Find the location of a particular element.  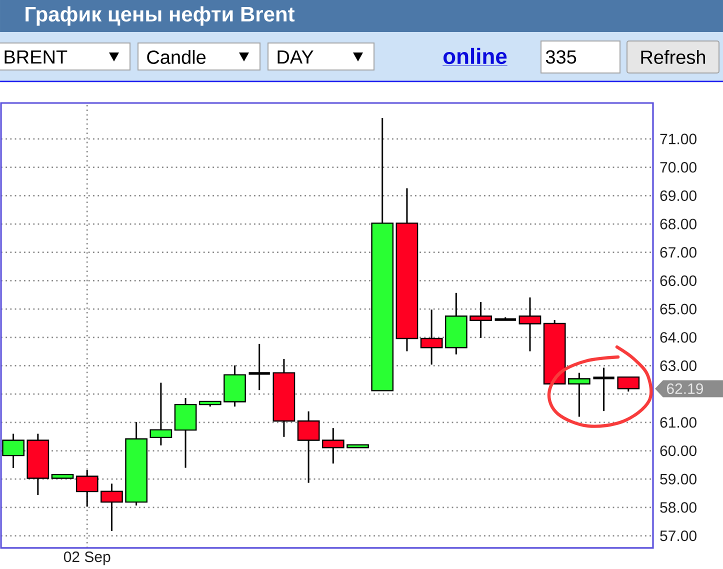

y-tick-label: 68.00 is located at coordinates (678, 224).